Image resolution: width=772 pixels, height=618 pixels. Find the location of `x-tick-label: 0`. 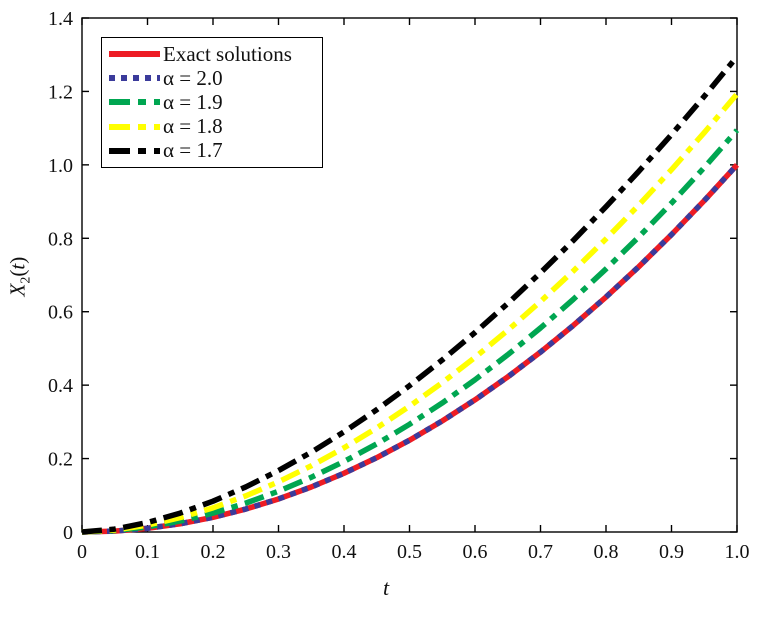

x-tick-label: 0 is located at coordinates (82, 552).